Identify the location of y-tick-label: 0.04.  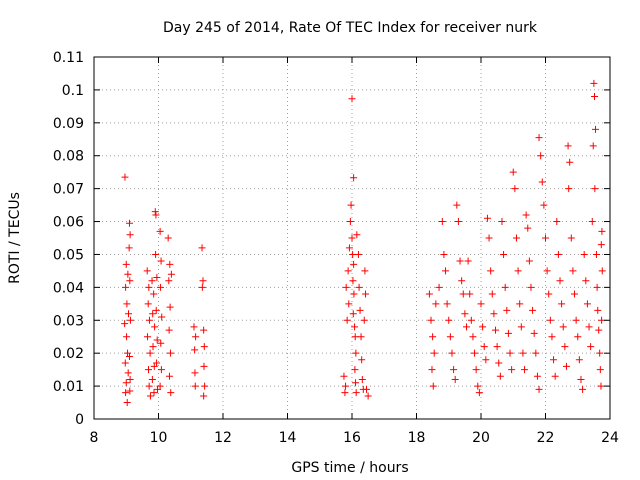
(68, 288).